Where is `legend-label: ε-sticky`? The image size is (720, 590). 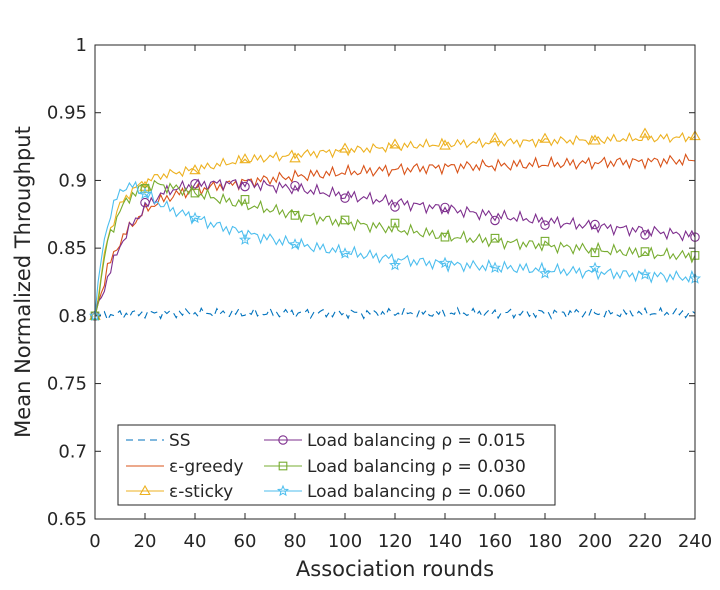
legend-label: ε-sticky is located at coordinates (201, 492).